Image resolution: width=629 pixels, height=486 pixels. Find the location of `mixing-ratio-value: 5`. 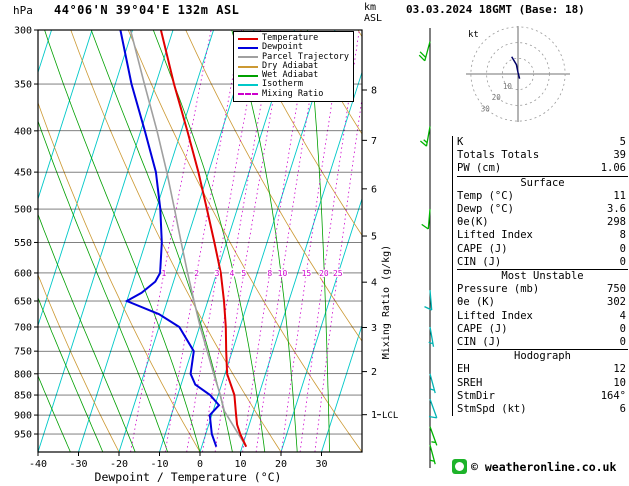

mixing-ratio-value: 5 is located at coordinates (243, 273).